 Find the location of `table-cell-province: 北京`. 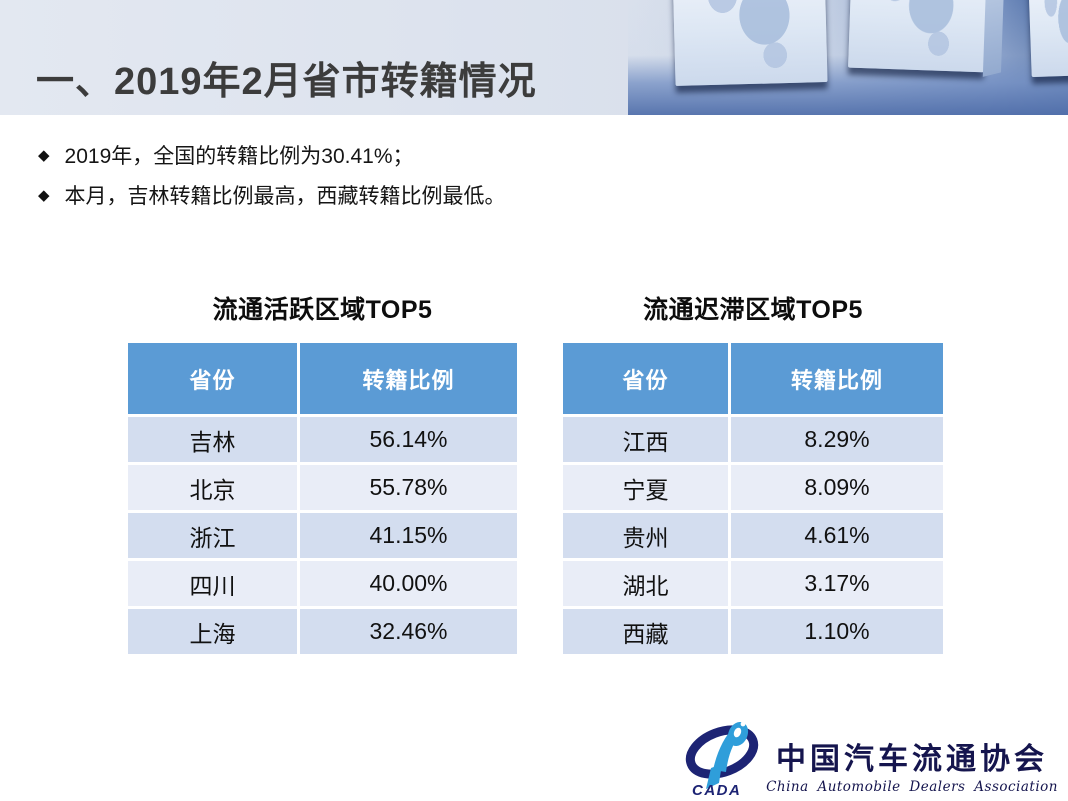

table-cell-province: 北京 is located at coordinates (212, 487).